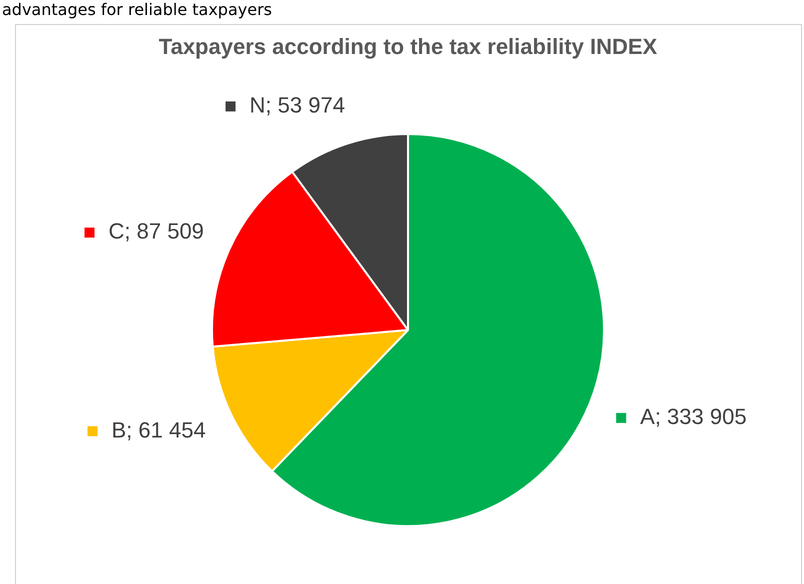 Image resolution: width=804 pixels, height=584 pixels. I want to click on legend-label: B; 61 454, so click(158, 429).